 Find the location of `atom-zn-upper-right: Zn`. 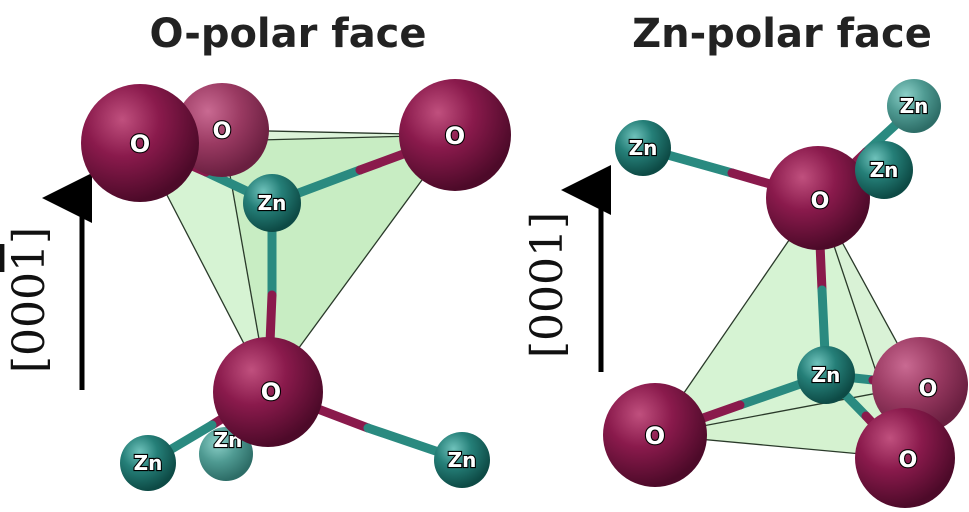

atom-zn-upper-right: Zn is located at coordinates (884, 170).